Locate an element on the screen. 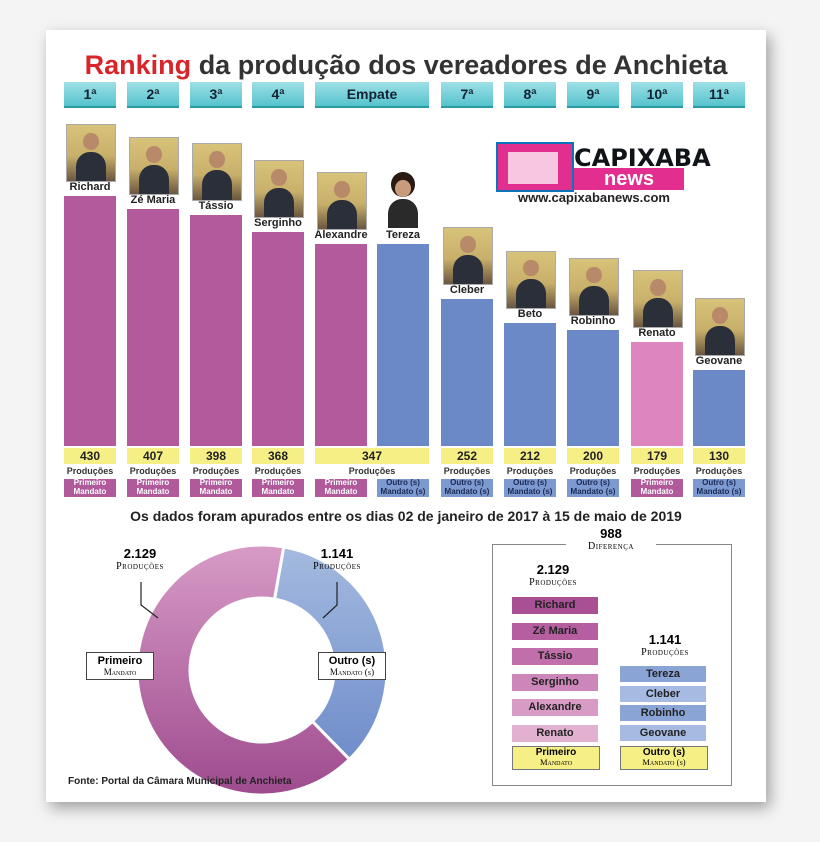 This screenshot has width=820, height=842. capixaba-news-logo: CAPIXABA news www.capixabanews.com is located at coordinates (603, 174).